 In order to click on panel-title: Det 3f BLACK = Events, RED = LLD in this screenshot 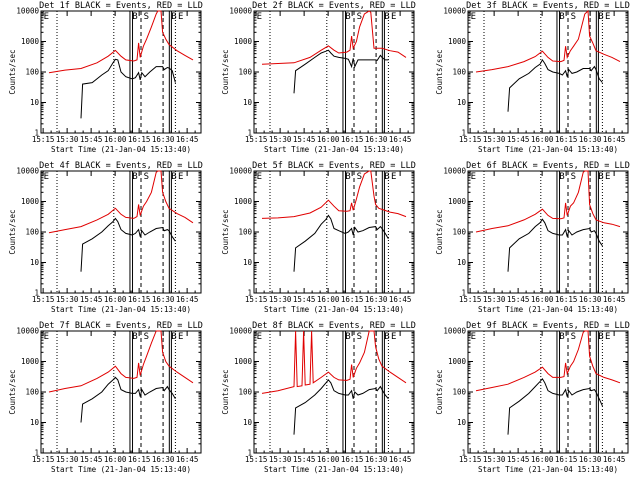, I will do `click(548, 6)`.